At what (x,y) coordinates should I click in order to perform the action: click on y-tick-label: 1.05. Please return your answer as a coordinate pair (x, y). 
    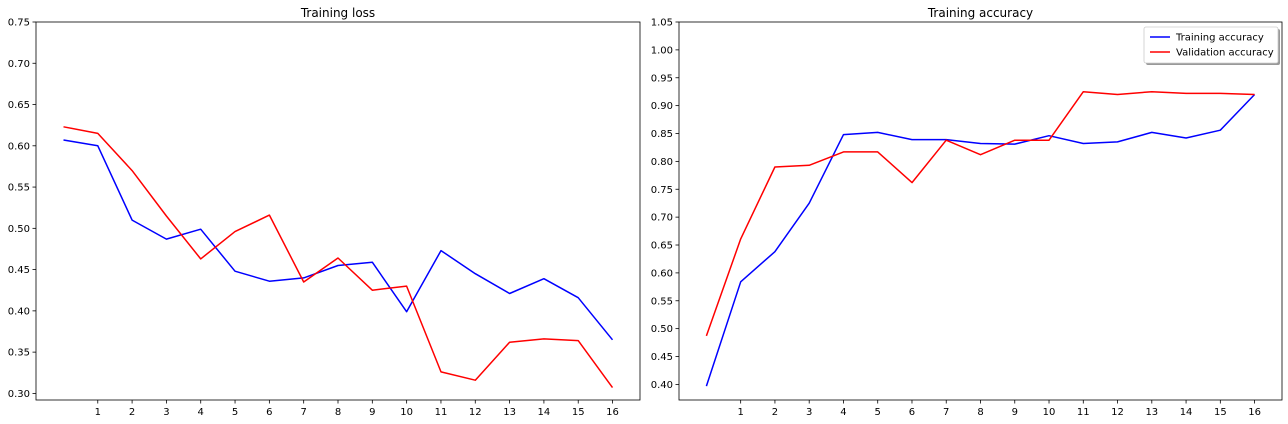
    Looking at the image, I should click on (662, 23).